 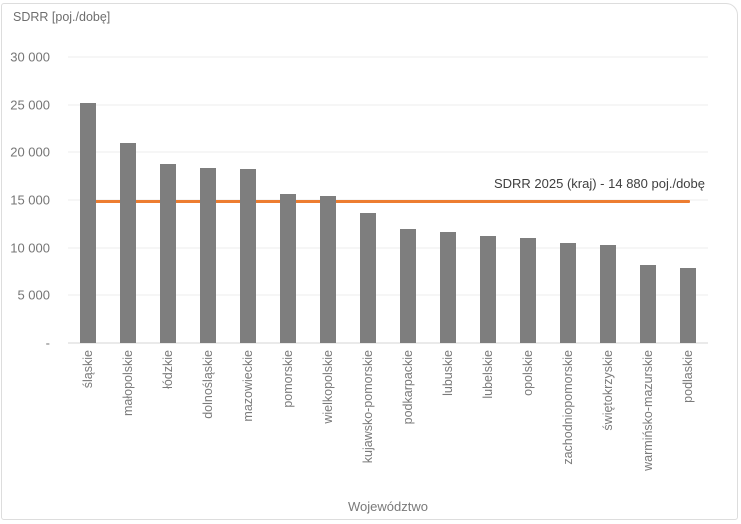 I want to click on x-label-slot: świętokrzyskie, so click(x=608, y=425).